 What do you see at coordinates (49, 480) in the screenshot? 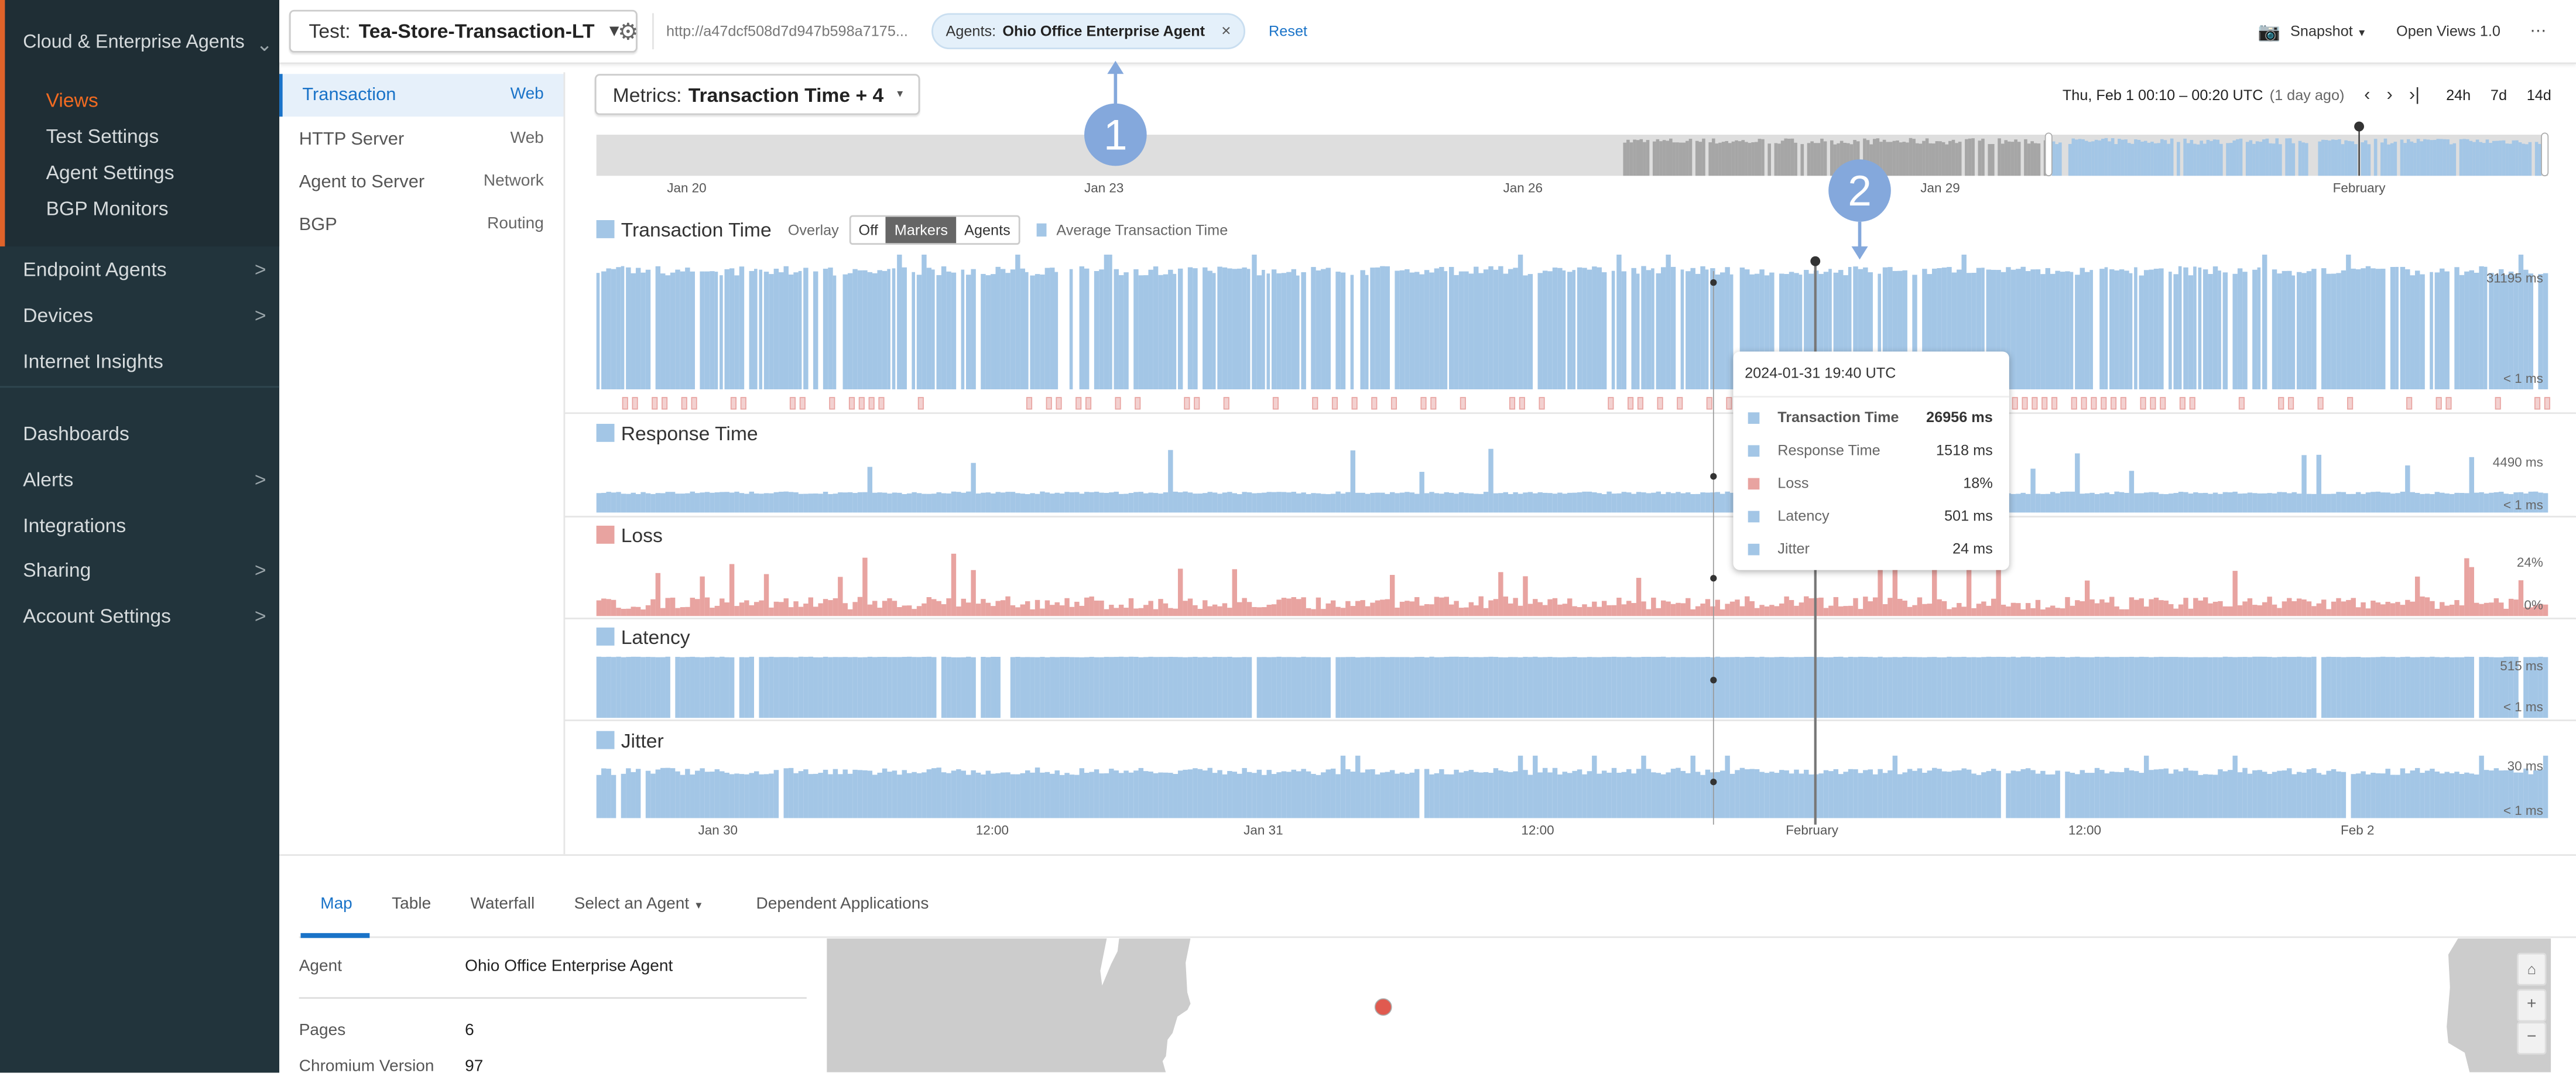
I see `sidebar-item-alerts: Alerts` at bounding box center [49, 480].